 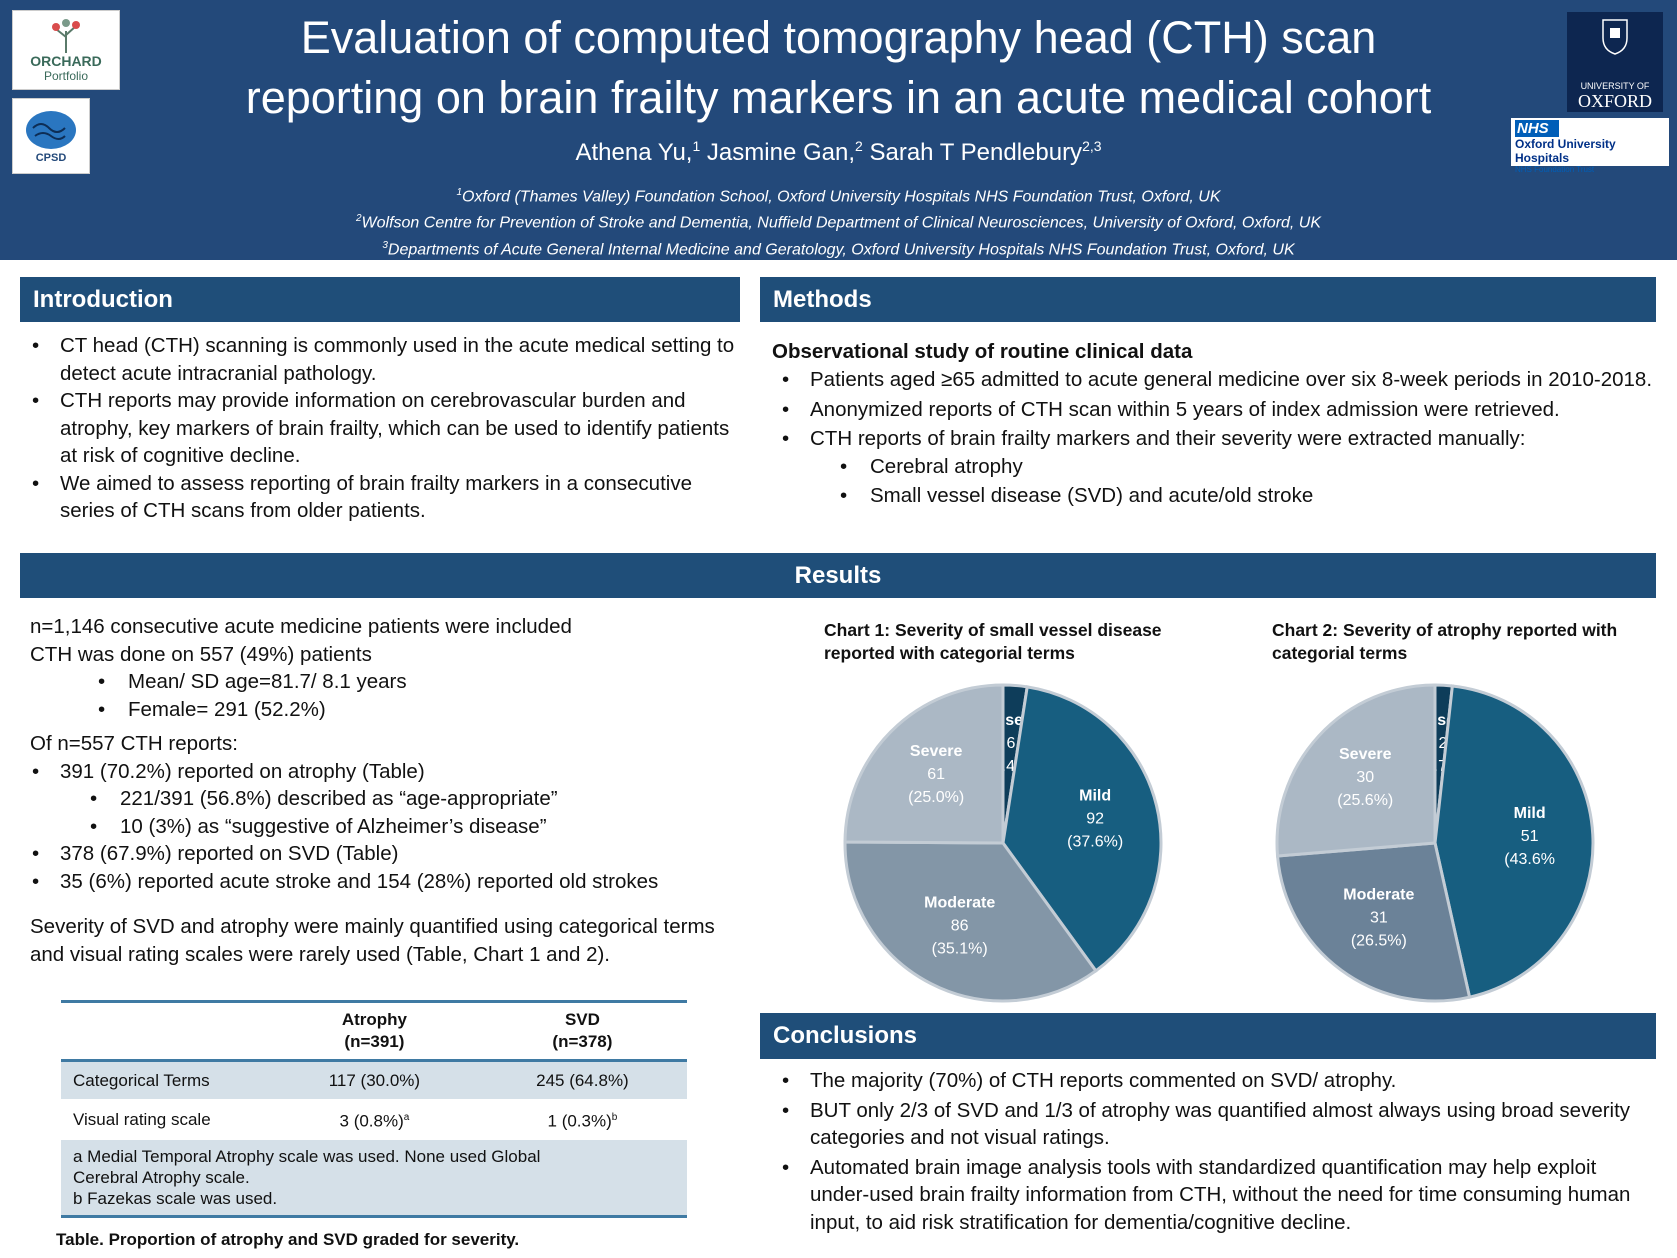 I want to click on list-item: Female= 291 (52.2%), so click(x=380, y=710).